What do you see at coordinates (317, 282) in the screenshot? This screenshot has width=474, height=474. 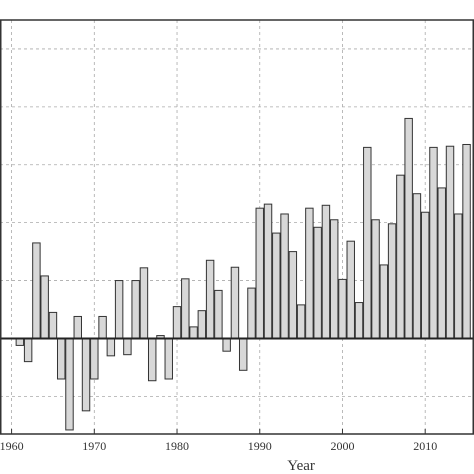 I see `bar-1997` at bounding box center [317, 282].